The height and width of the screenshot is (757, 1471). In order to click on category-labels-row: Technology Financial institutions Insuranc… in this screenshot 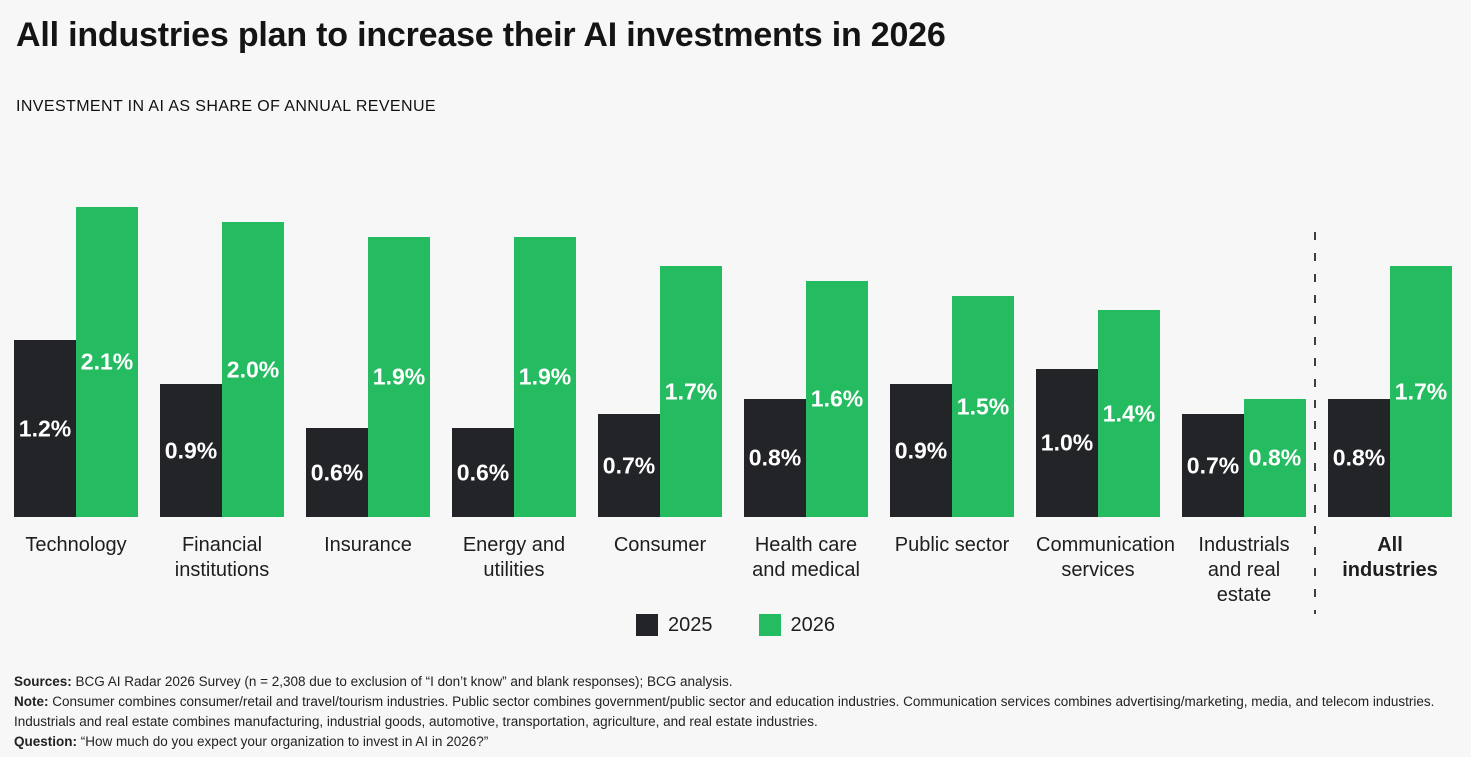, I will do `click(735, 570)`.